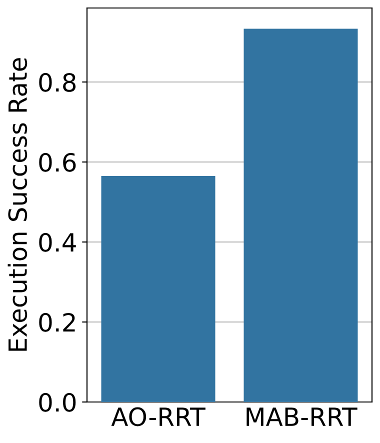  What do you see at coordinates (57, 322) in the screenshot?
I see `y-tick-label: 0.2` at bounding box center [57, 322].